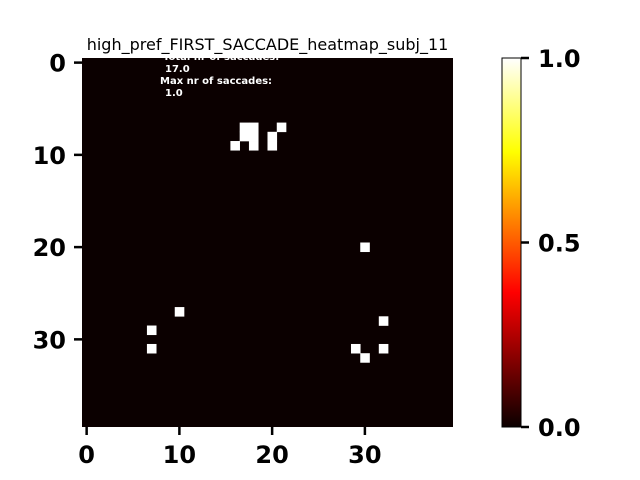  What do you see at coordinates (221, 57) in the screenshot?
I see `annotation-total-label: Total nr of saccades:` at bounding box center [221, 57].